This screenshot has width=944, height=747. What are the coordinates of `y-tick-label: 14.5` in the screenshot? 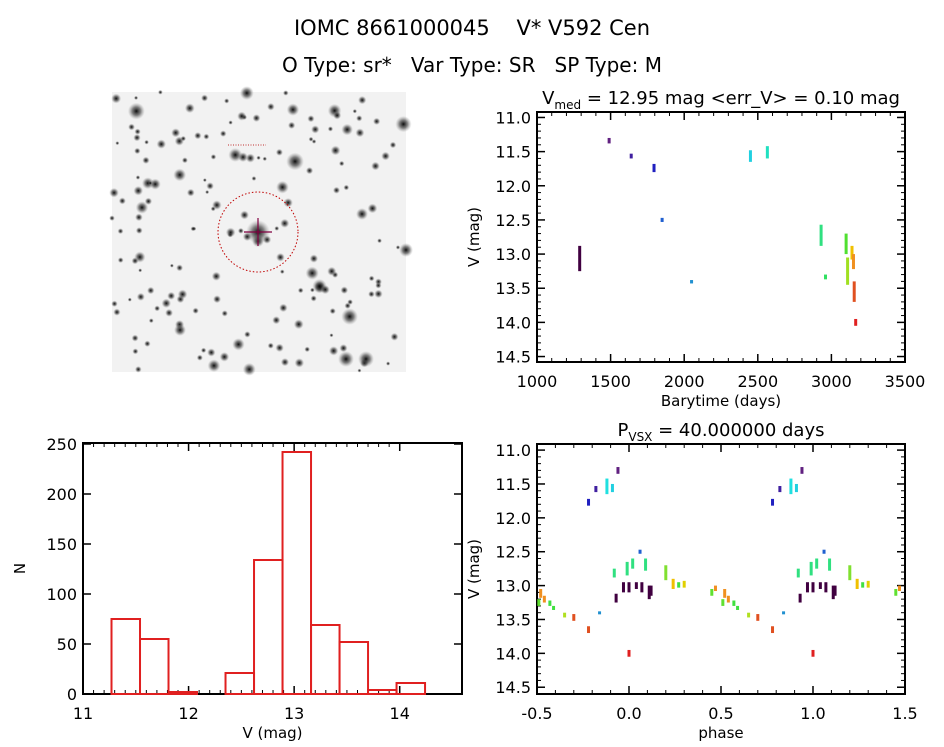 It's located at (513, 357).